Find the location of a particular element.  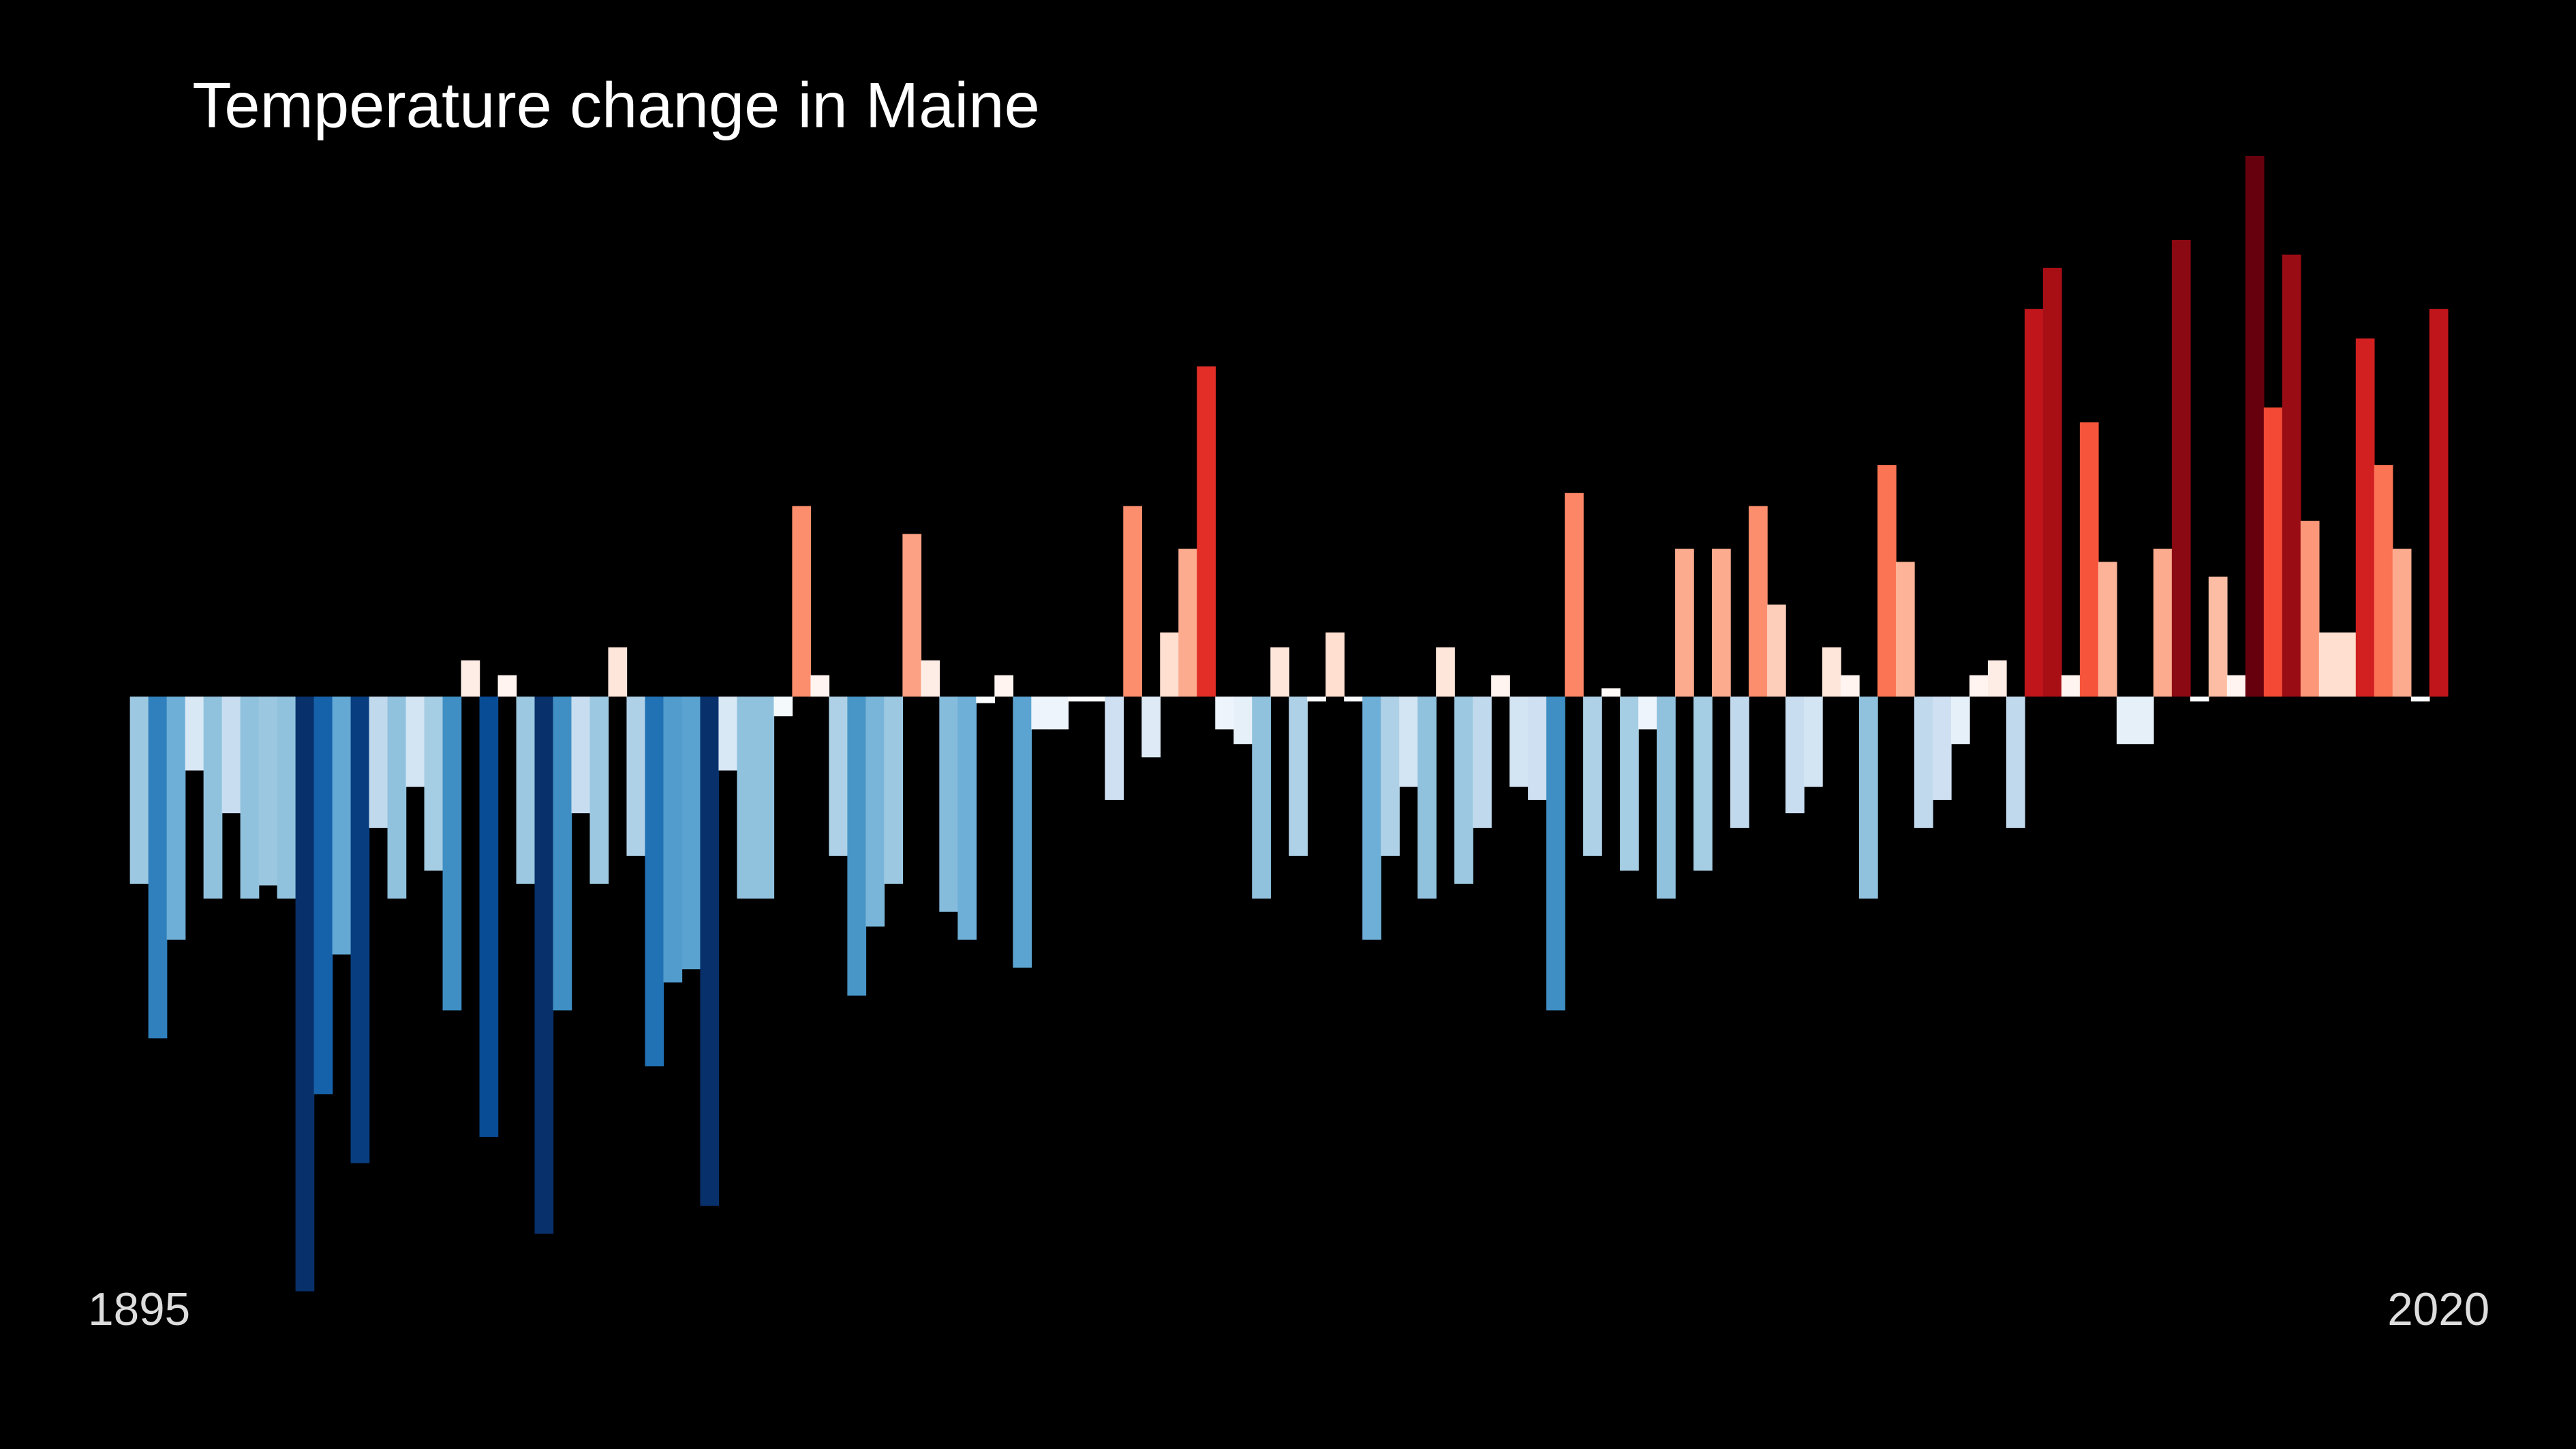

chart-title: Temperature change in Maine is located at coordinates (616, 105).